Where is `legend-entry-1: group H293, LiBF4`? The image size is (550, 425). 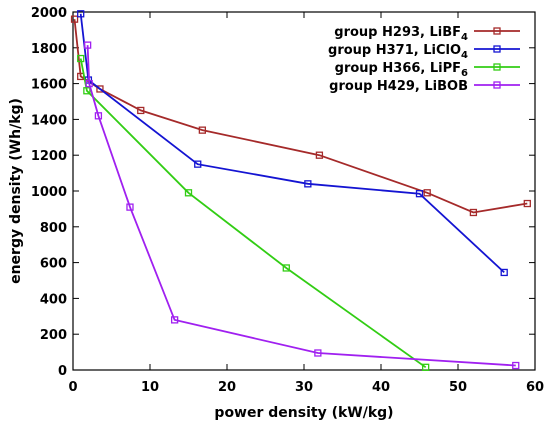 legend-entry-1: group H293, LiBF4 is located at coordinates (427, 34).